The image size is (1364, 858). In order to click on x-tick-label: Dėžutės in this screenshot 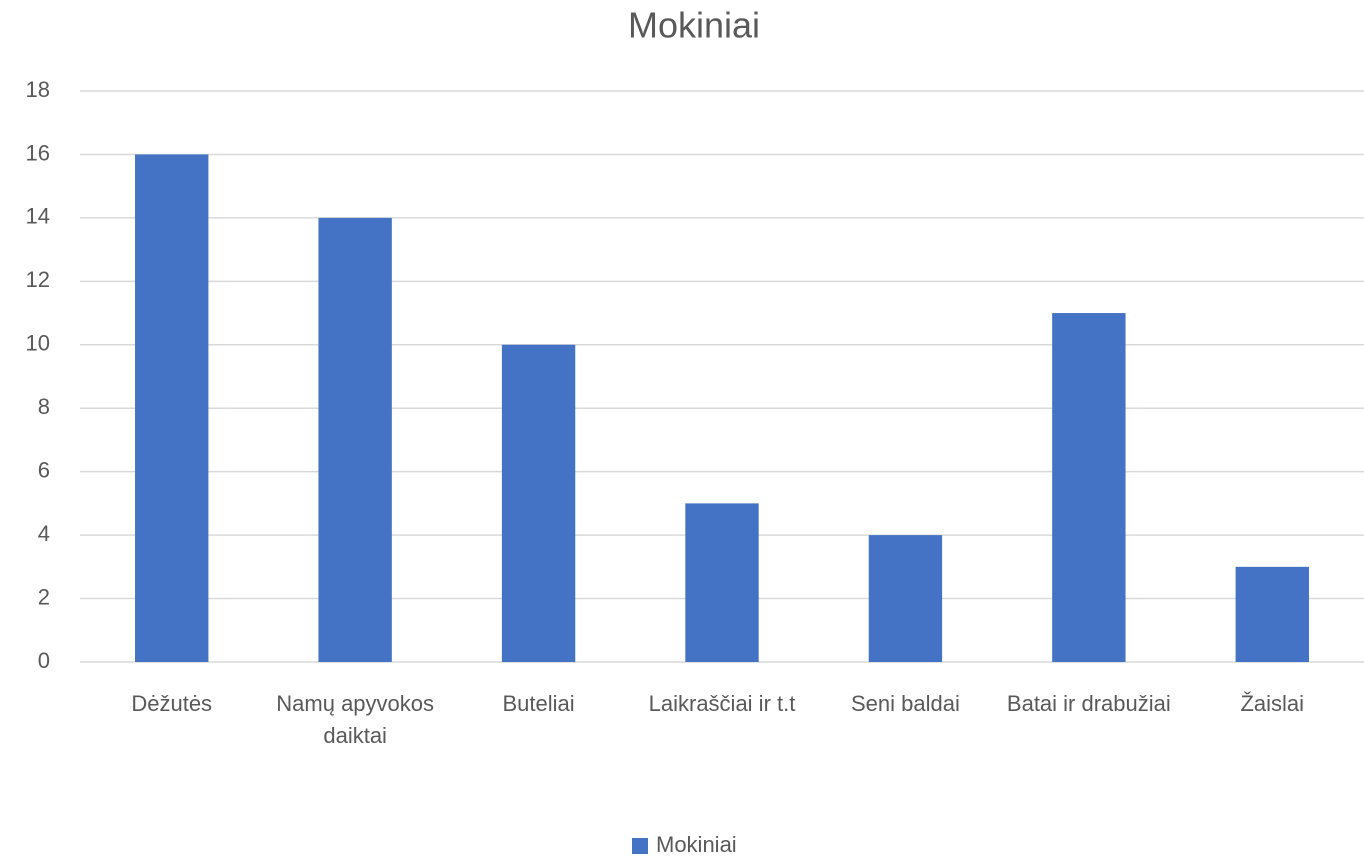, I will do `click(172, 703)`.